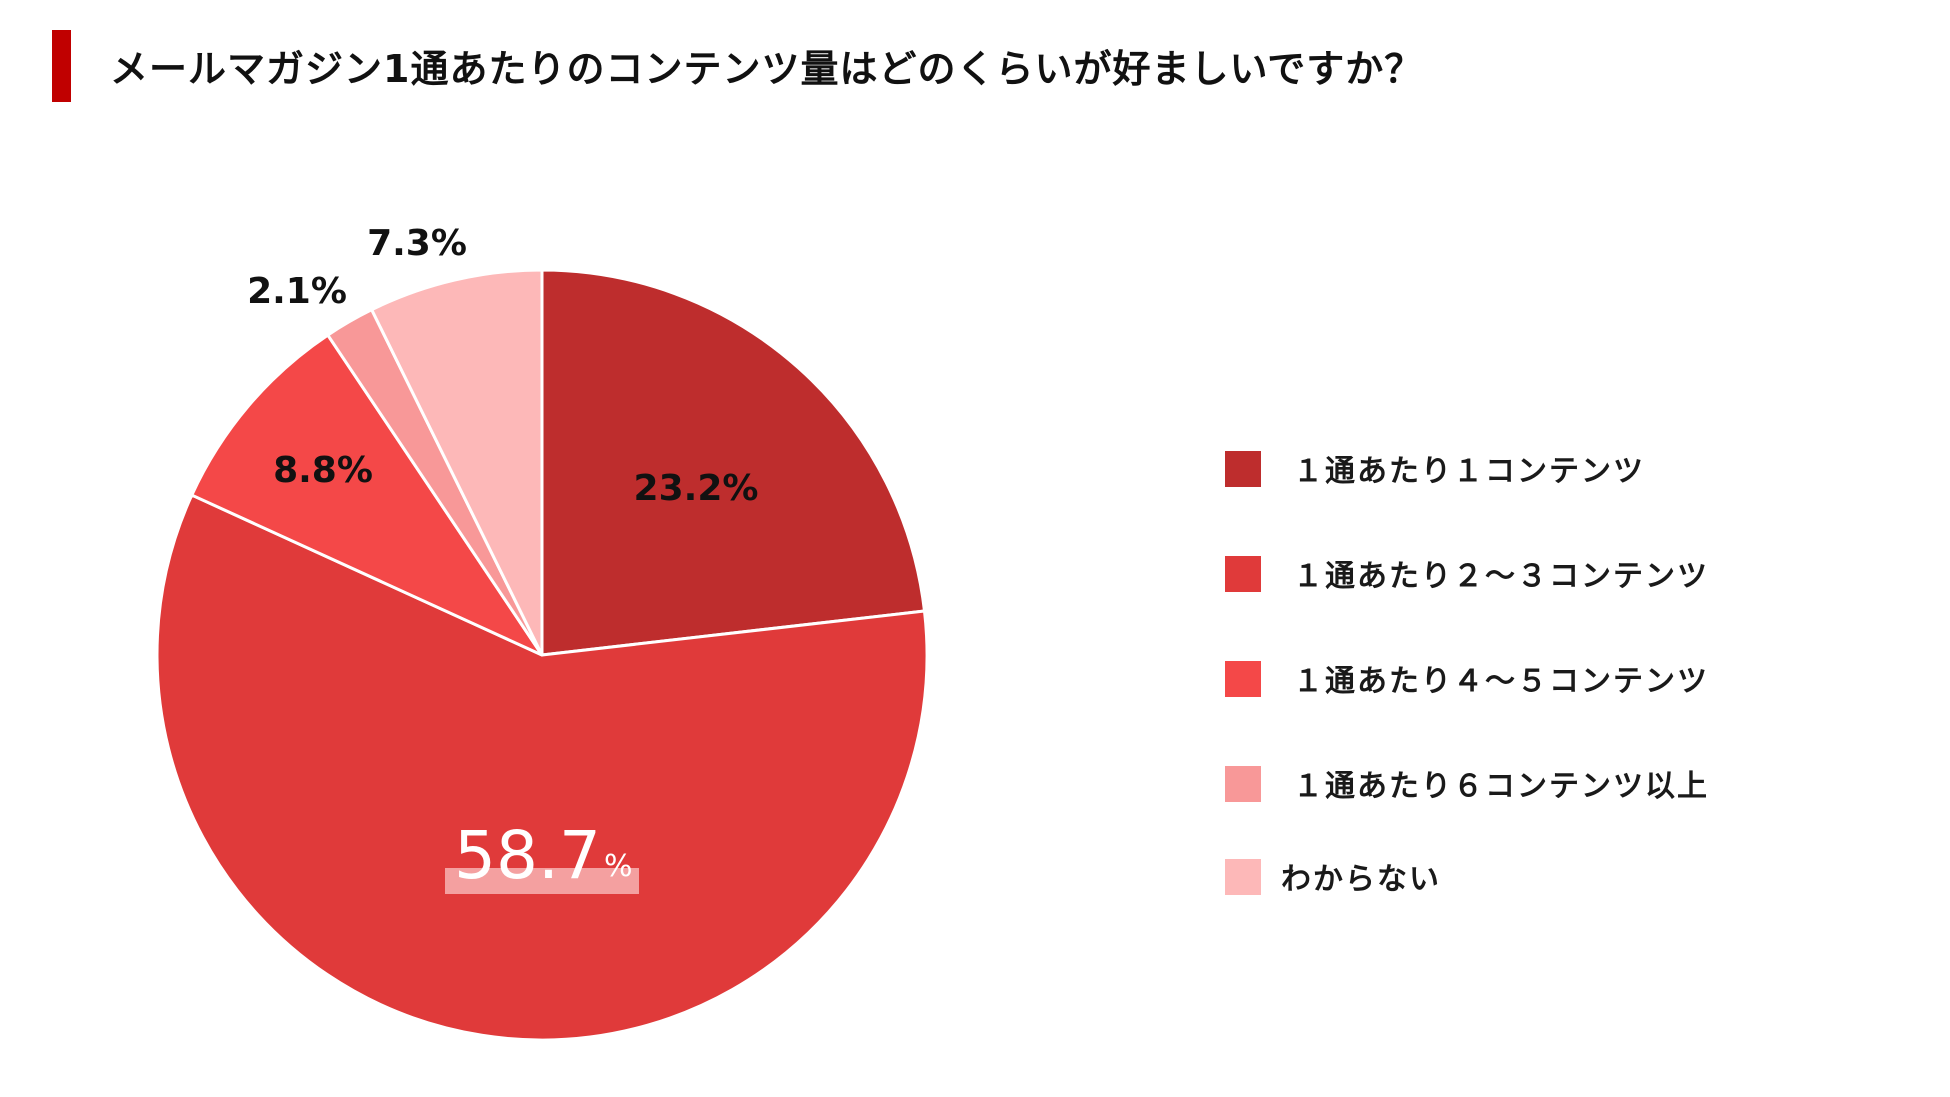  Describe the element at coordinates (1501, 786) in the screenshot. I see `legend-label: １通あたり６コンテンツ以上` at that location.